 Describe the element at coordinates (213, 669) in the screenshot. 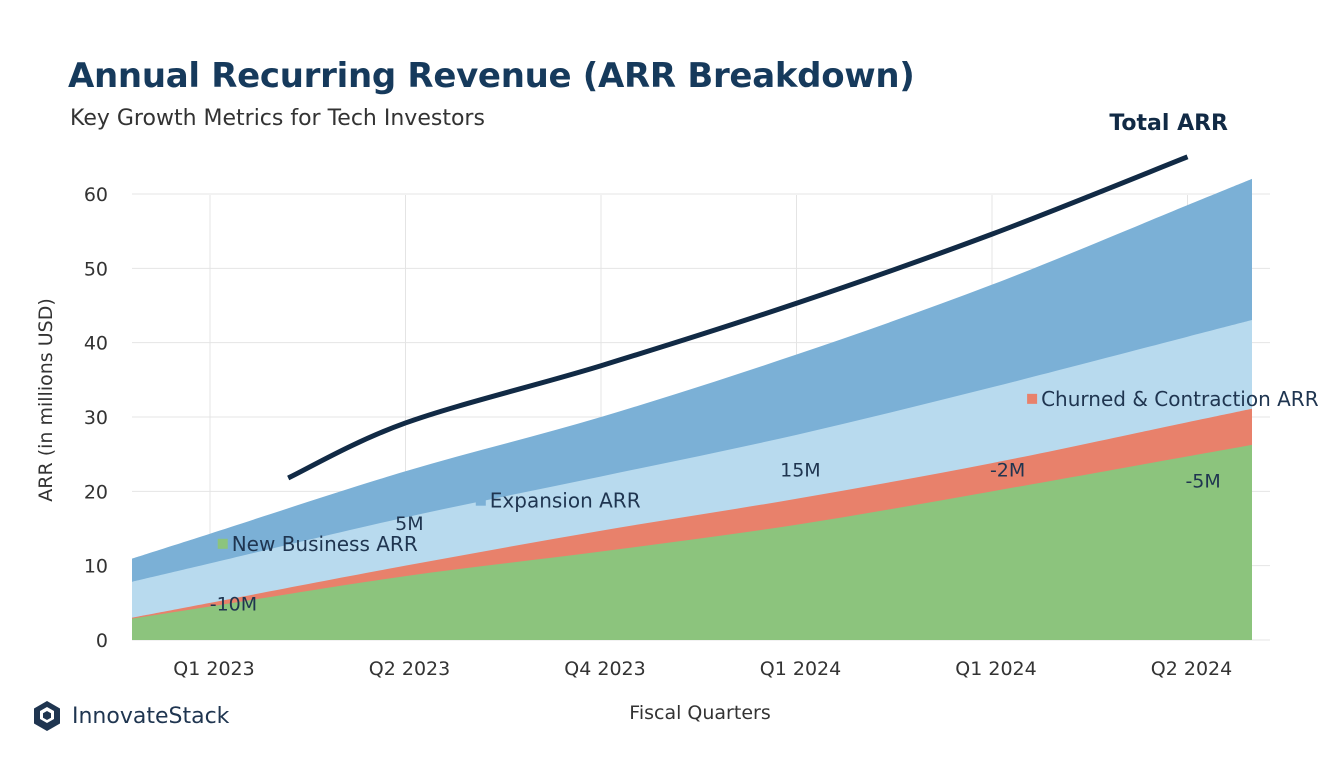

I see `x-tick-label: Q1 2023` at that location.